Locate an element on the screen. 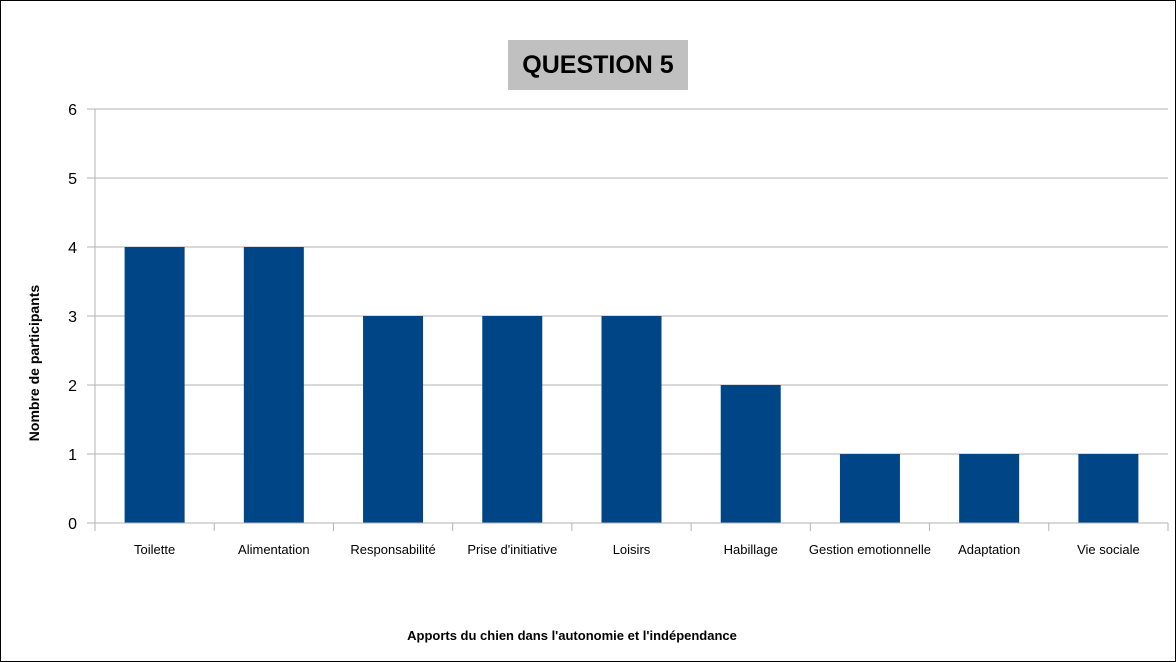  y-tick-label: 4 is located at coordinates (72, 248).